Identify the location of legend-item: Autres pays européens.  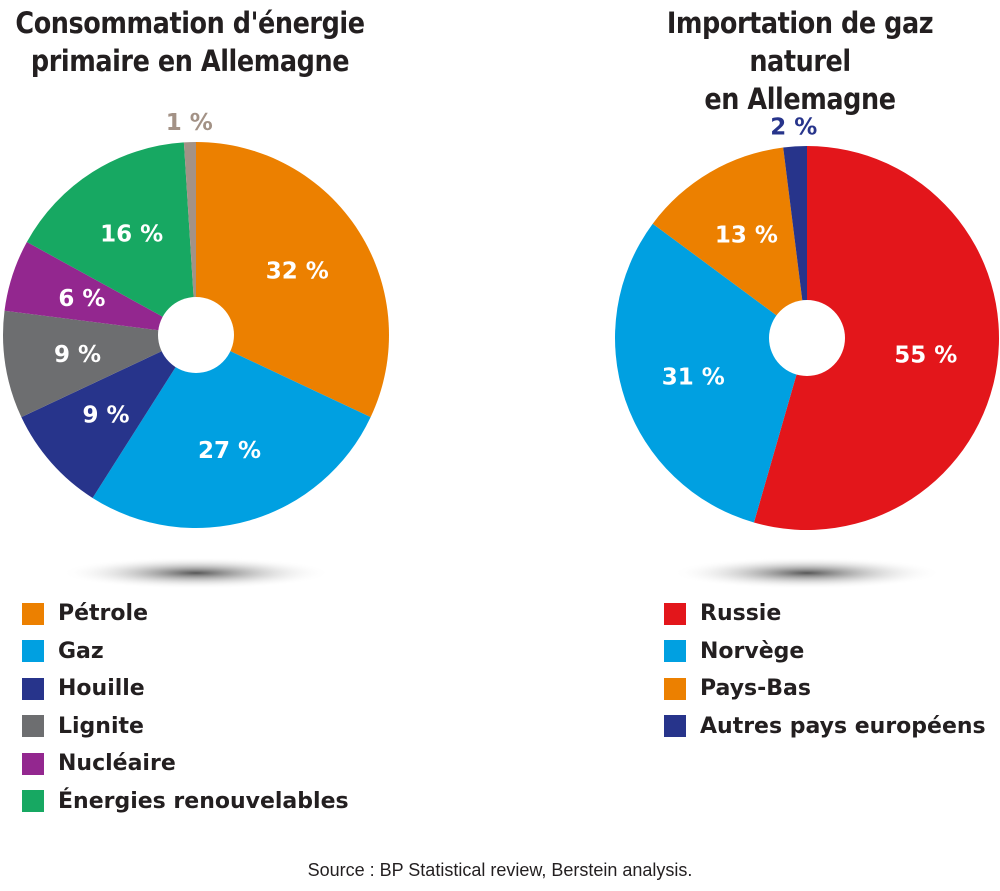
(825, 727).